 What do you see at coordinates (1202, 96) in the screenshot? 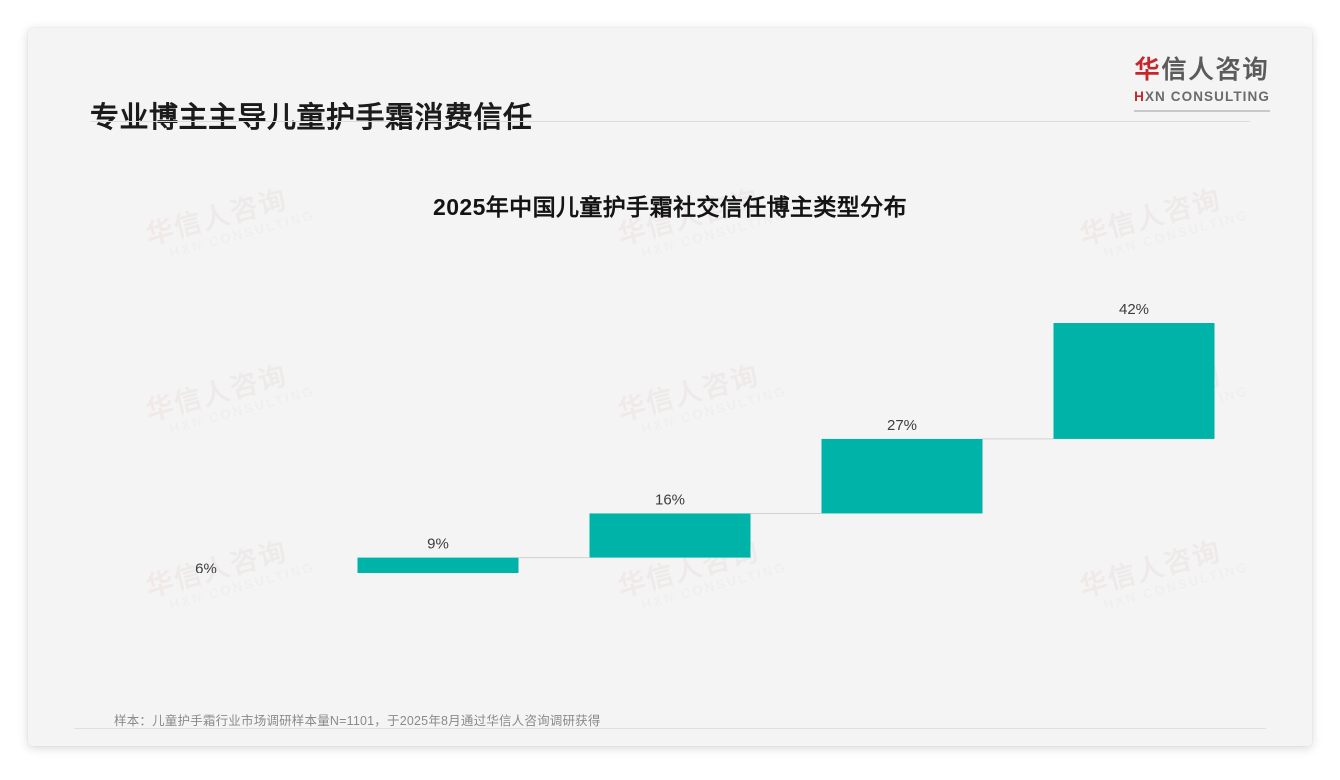
I see `logo-english-text: HXN CONSULTING` at bounding box center [1202, 96].